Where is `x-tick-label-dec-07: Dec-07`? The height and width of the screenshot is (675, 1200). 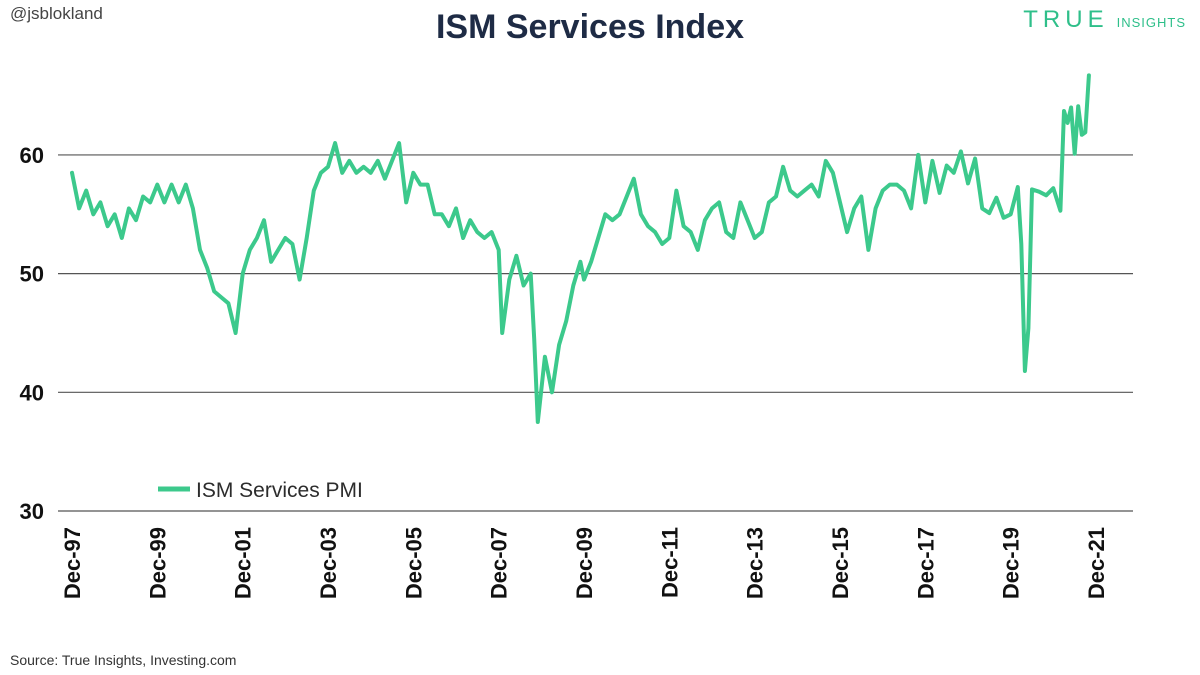 x-tick-label-dec-07: Dec-07 is located at coordinates (499, 563).